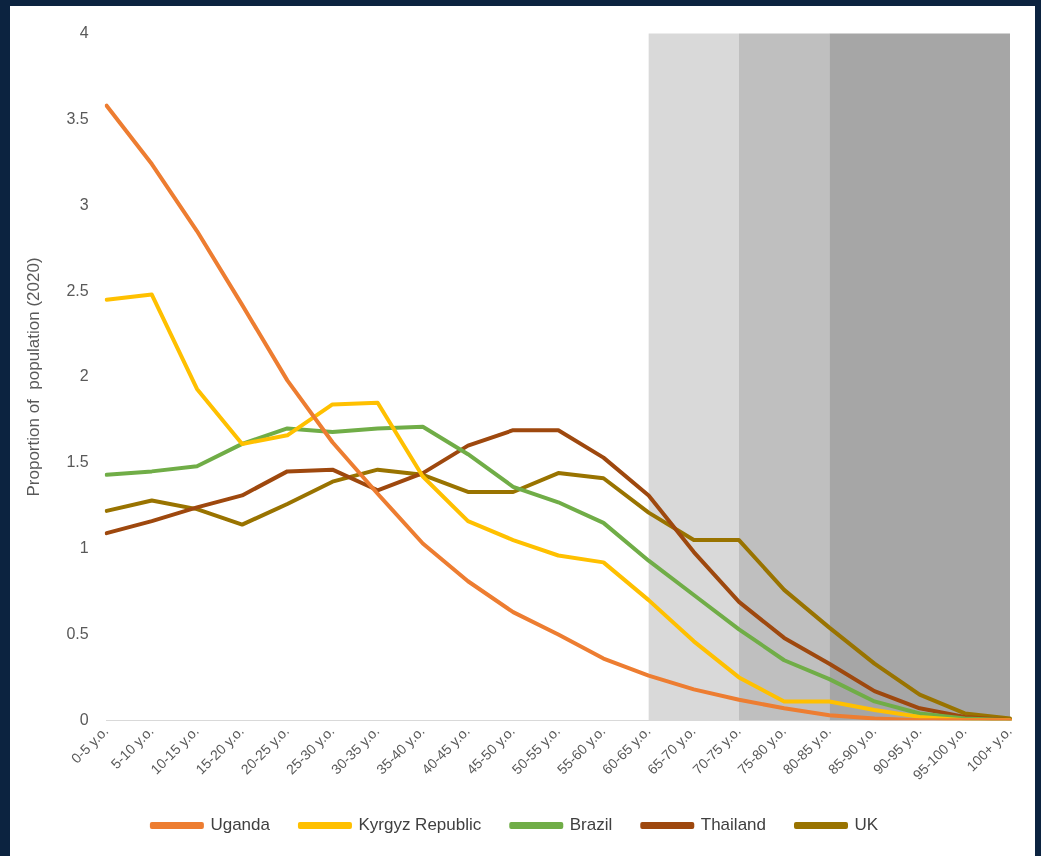 Image resolution: width=1041 pixels, height=856 pixels. Describe the element at coordinates (84, 376) in the screenshot. I see `y-tick-label: 2` at that location.